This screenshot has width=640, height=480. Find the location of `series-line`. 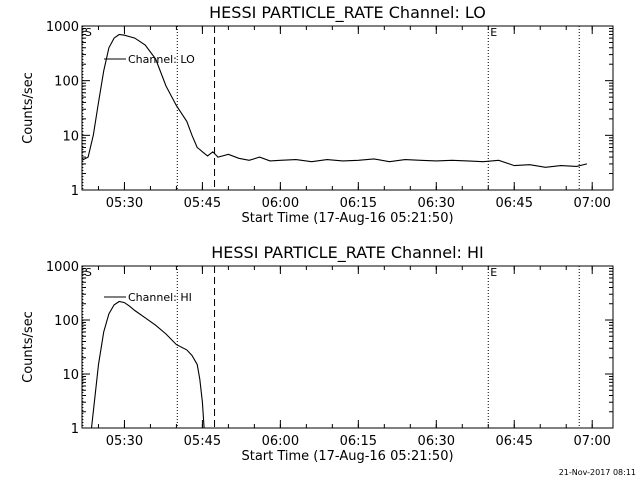

series-line is located at coordinates (147, 364).